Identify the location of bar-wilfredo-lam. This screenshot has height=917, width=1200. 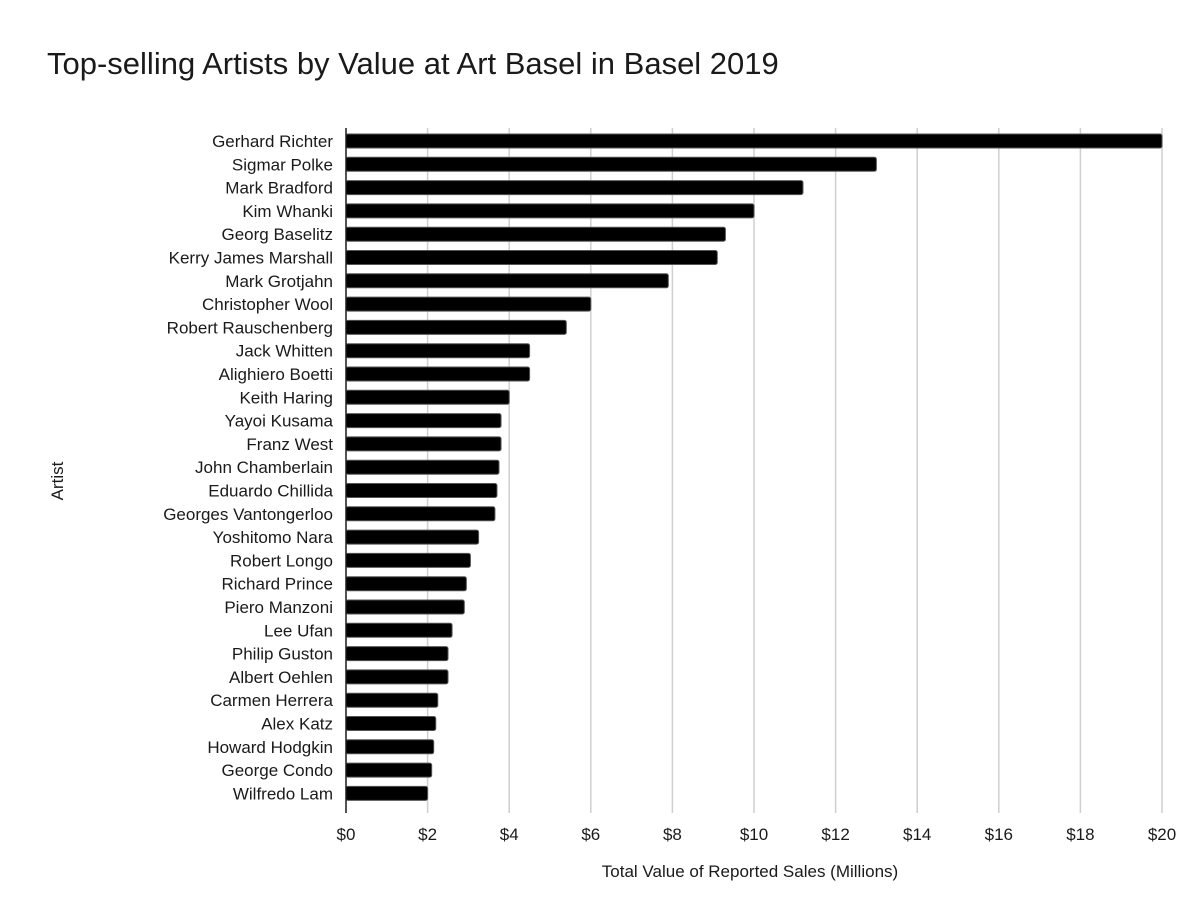
(387, 793).